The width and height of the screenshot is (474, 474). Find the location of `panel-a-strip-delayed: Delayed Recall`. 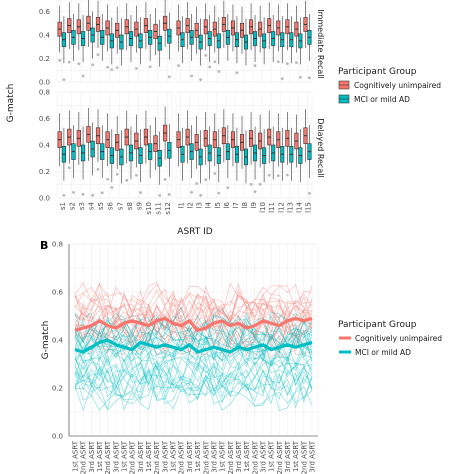

panel-a-strip-delayed: Delayed Recall is located at coordinates (320, 147).